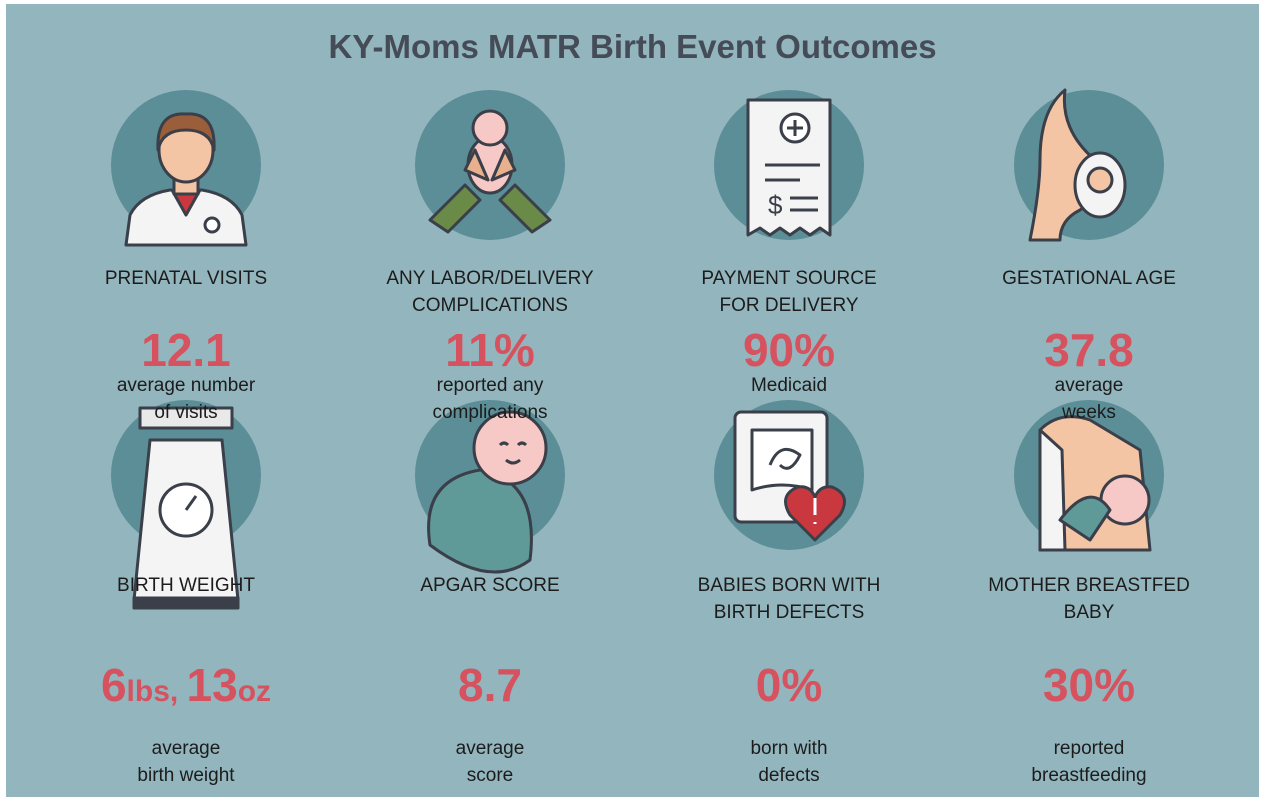  Describe the element at coordinates (1089, 399) in the screenshot. I see `stat-description: average weeks` at that location.